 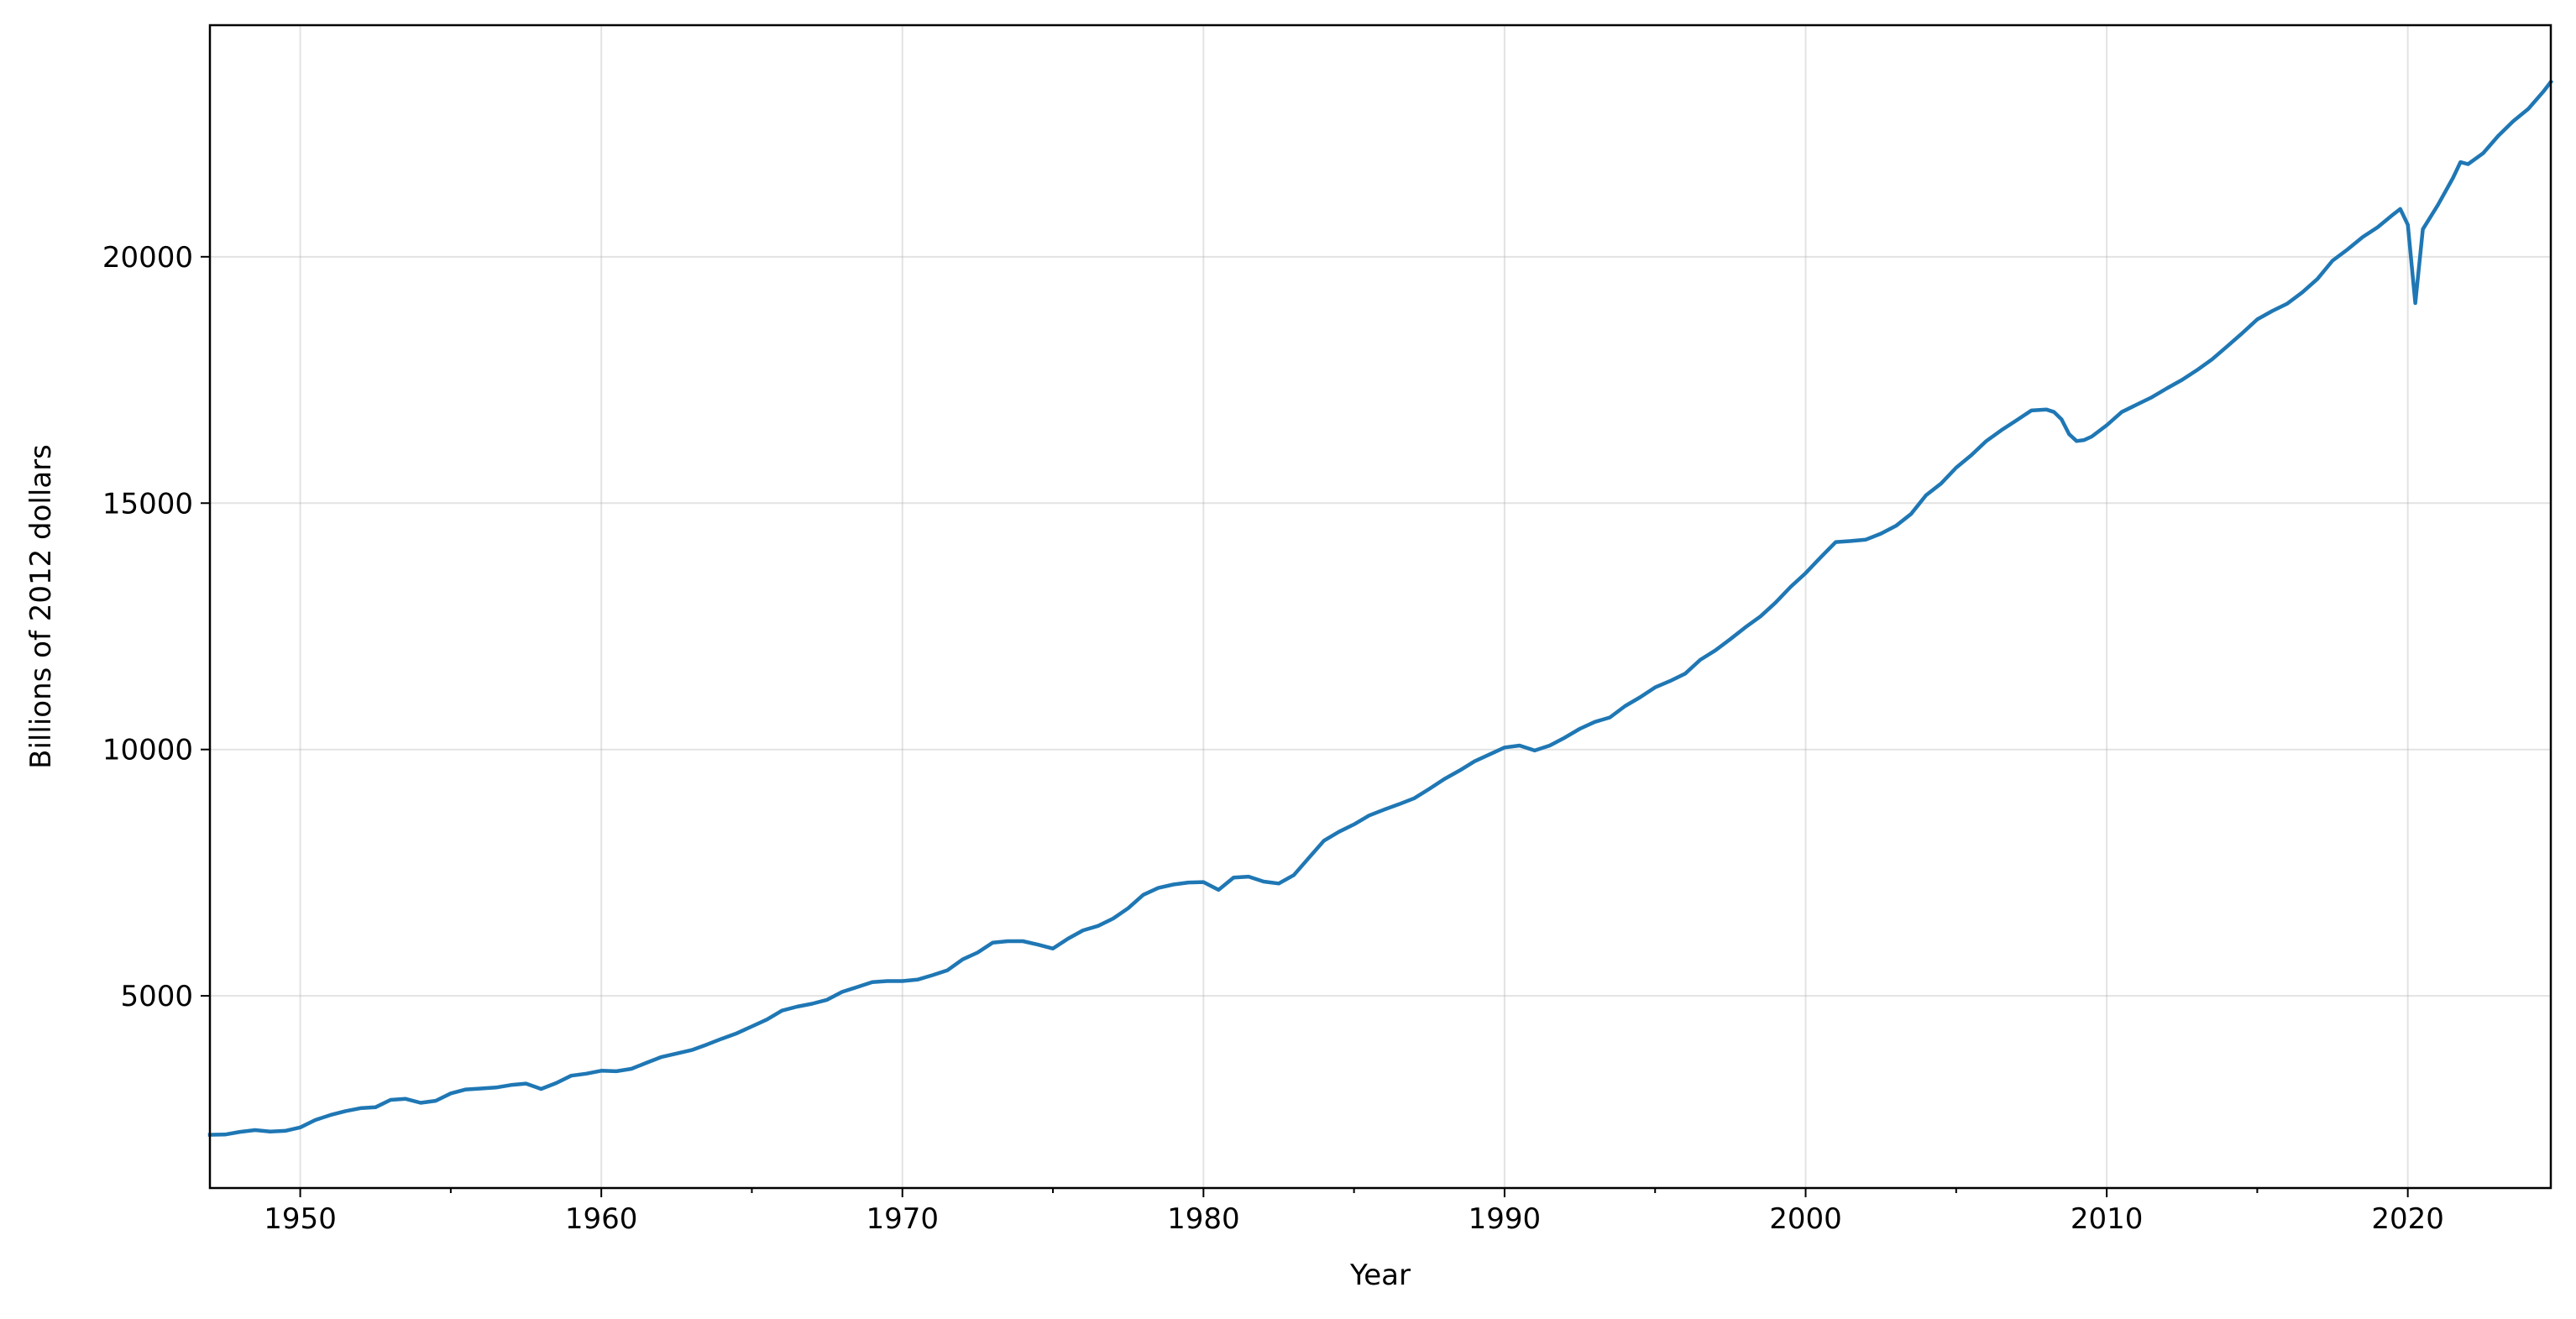 What do you see at coordinates (1354, 1212) in the screenshot?
I see `x-axis: 1950 1960 1970 1980 1990 2000 2010 2020` at bounding box center [1354, 1212].